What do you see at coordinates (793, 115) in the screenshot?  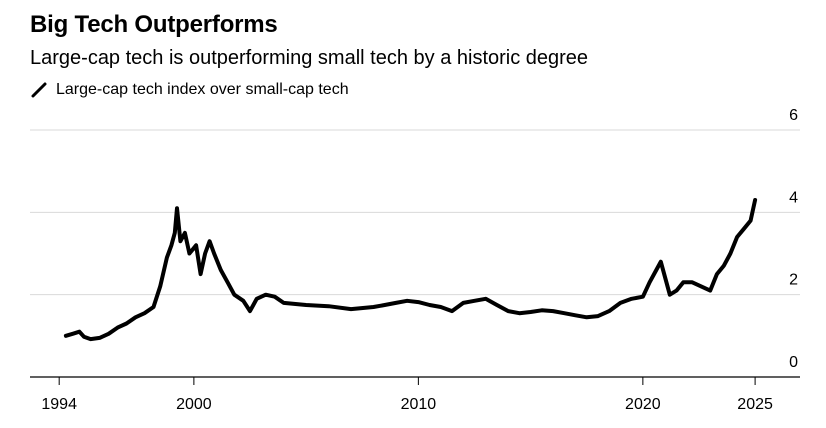 I see `y-tick-label-6: 6` at bounding box center [793, 115].